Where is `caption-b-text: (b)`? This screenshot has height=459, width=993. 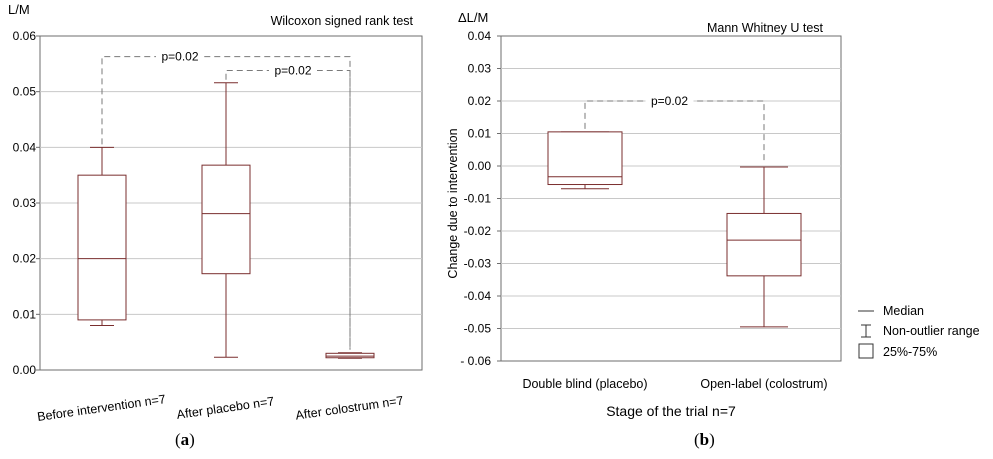 caption-b-text: (b) is located at coordinates (704, 439).